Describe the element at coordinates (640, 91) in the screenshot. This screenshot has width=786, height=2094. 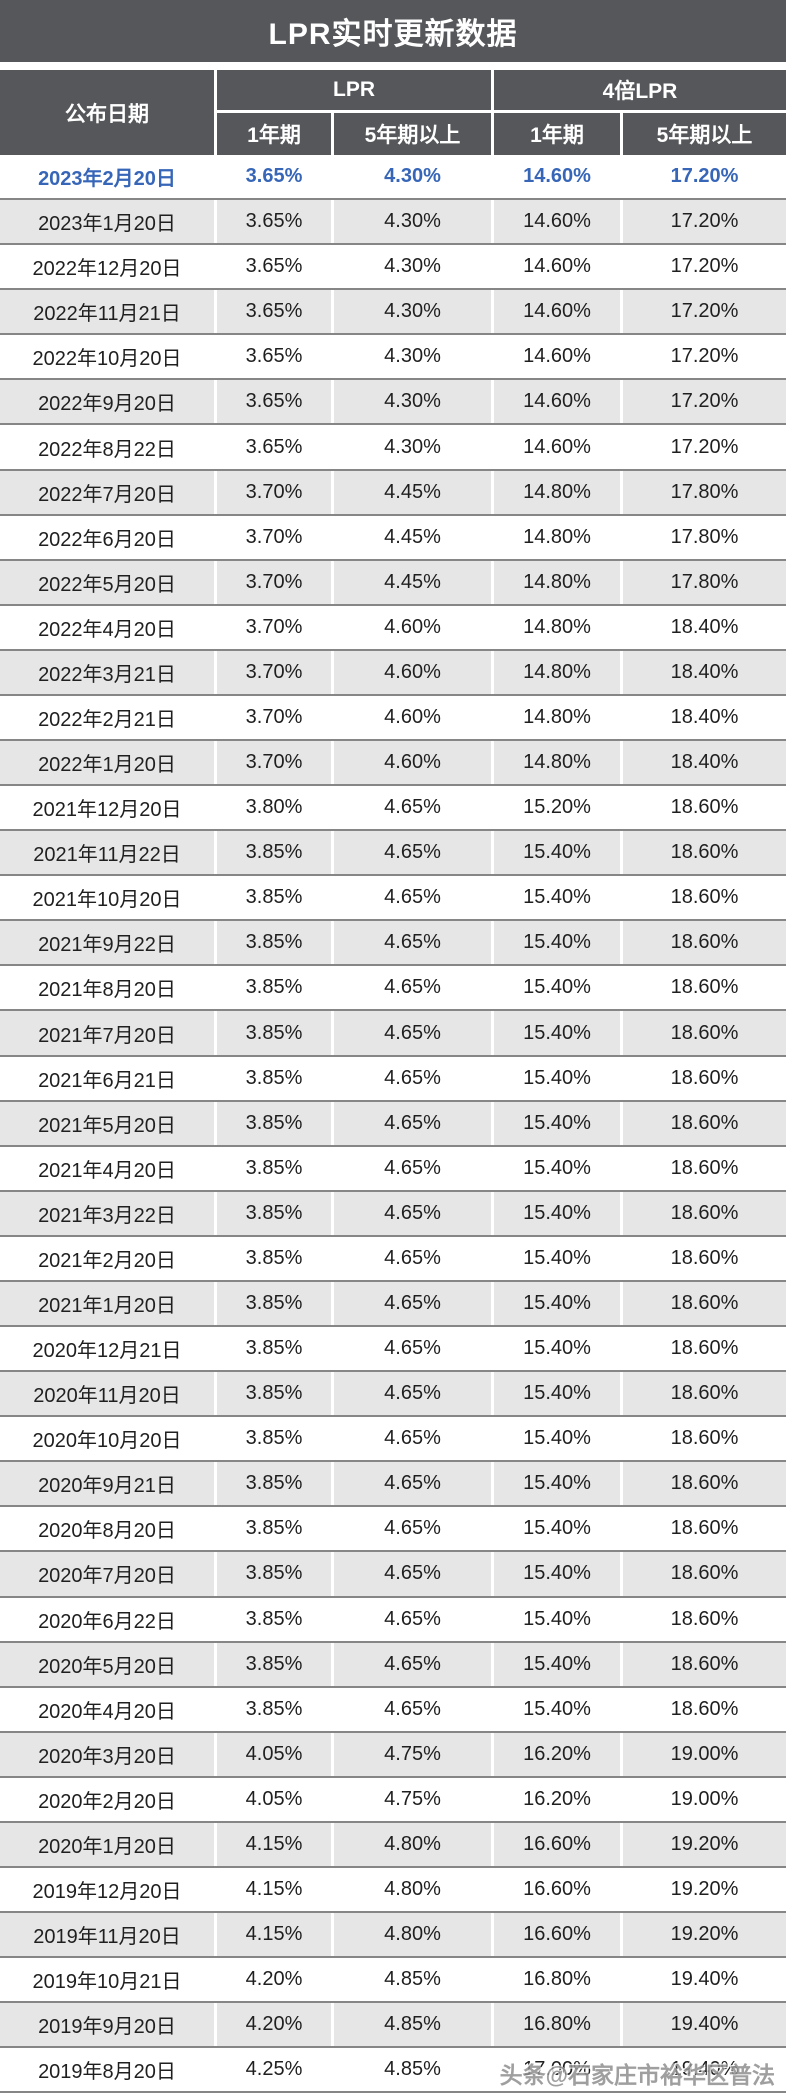
I see `header-group-lpr4x: 4倍LPR` at that location.